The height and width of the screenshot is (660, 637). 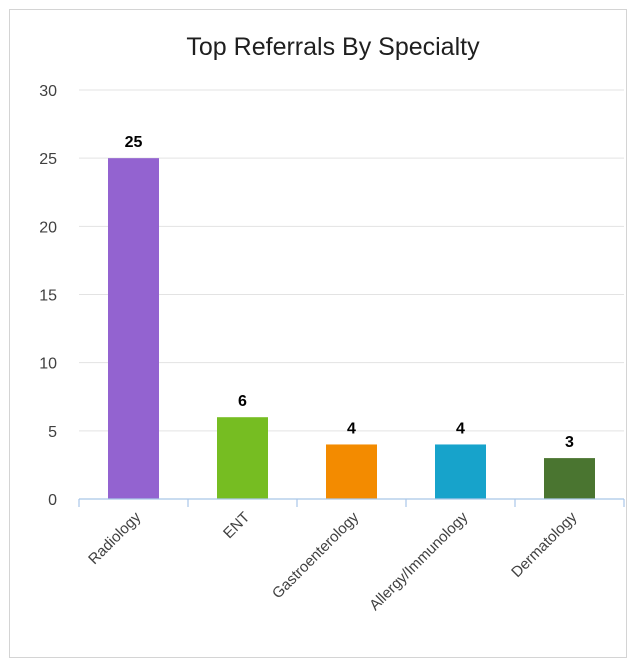 I want to click on x-tick-label: Dermatology, so click(x=544, y=544).